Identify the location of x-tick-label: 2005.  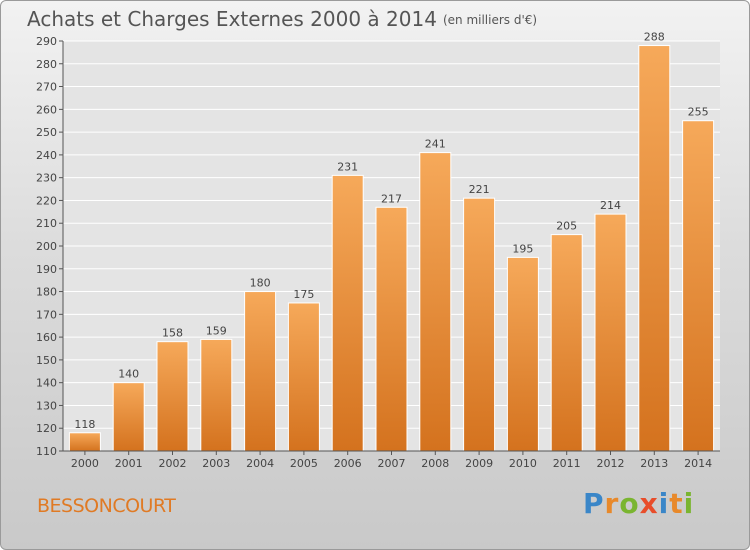
(304, 463).